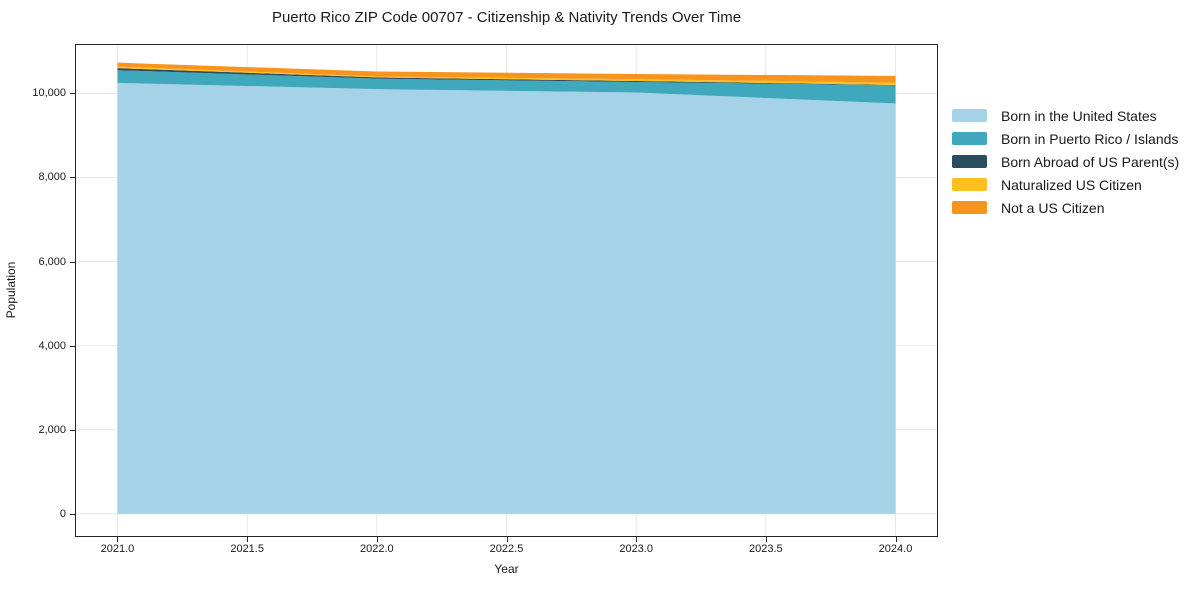 The image size is (1189, 590). Describe the element at coordinates (62, 513) in the screenshot. I see `y-tick-label: 0` at that location.